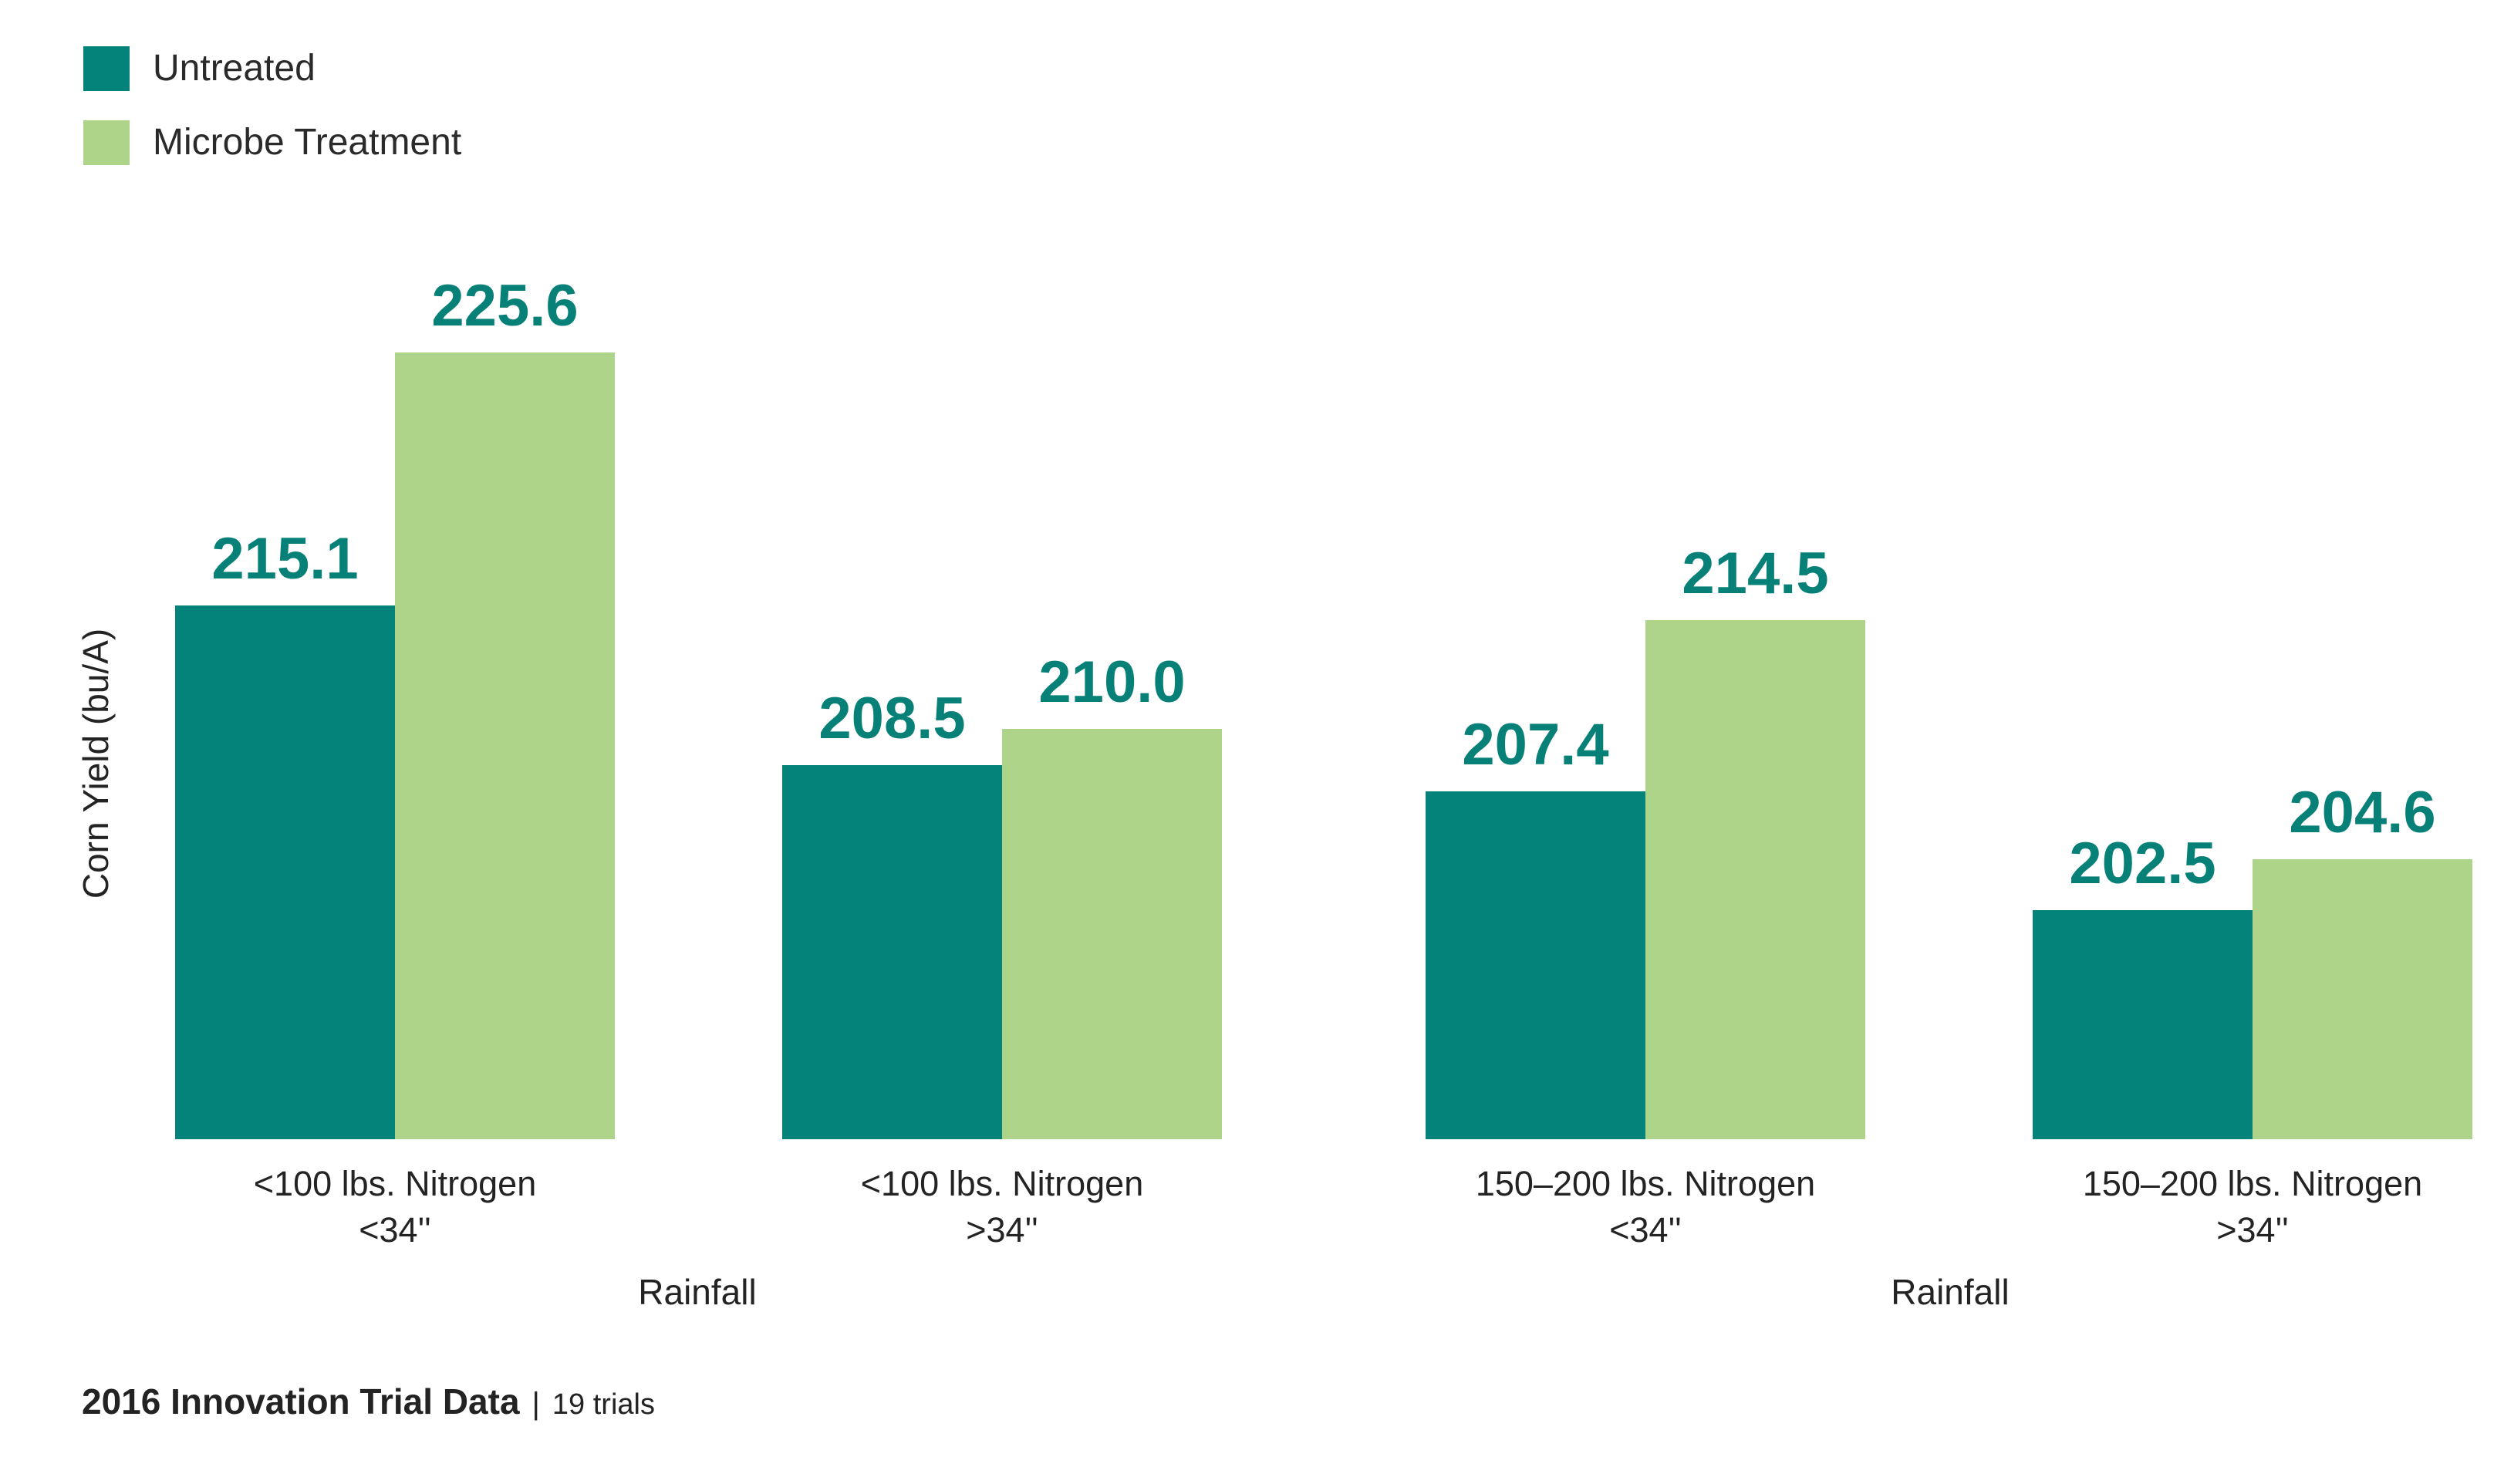  I want to click on bar-group-1: 208.5 210.0 <100 lbs. Nitrogen >34'', so click(1002, 951).